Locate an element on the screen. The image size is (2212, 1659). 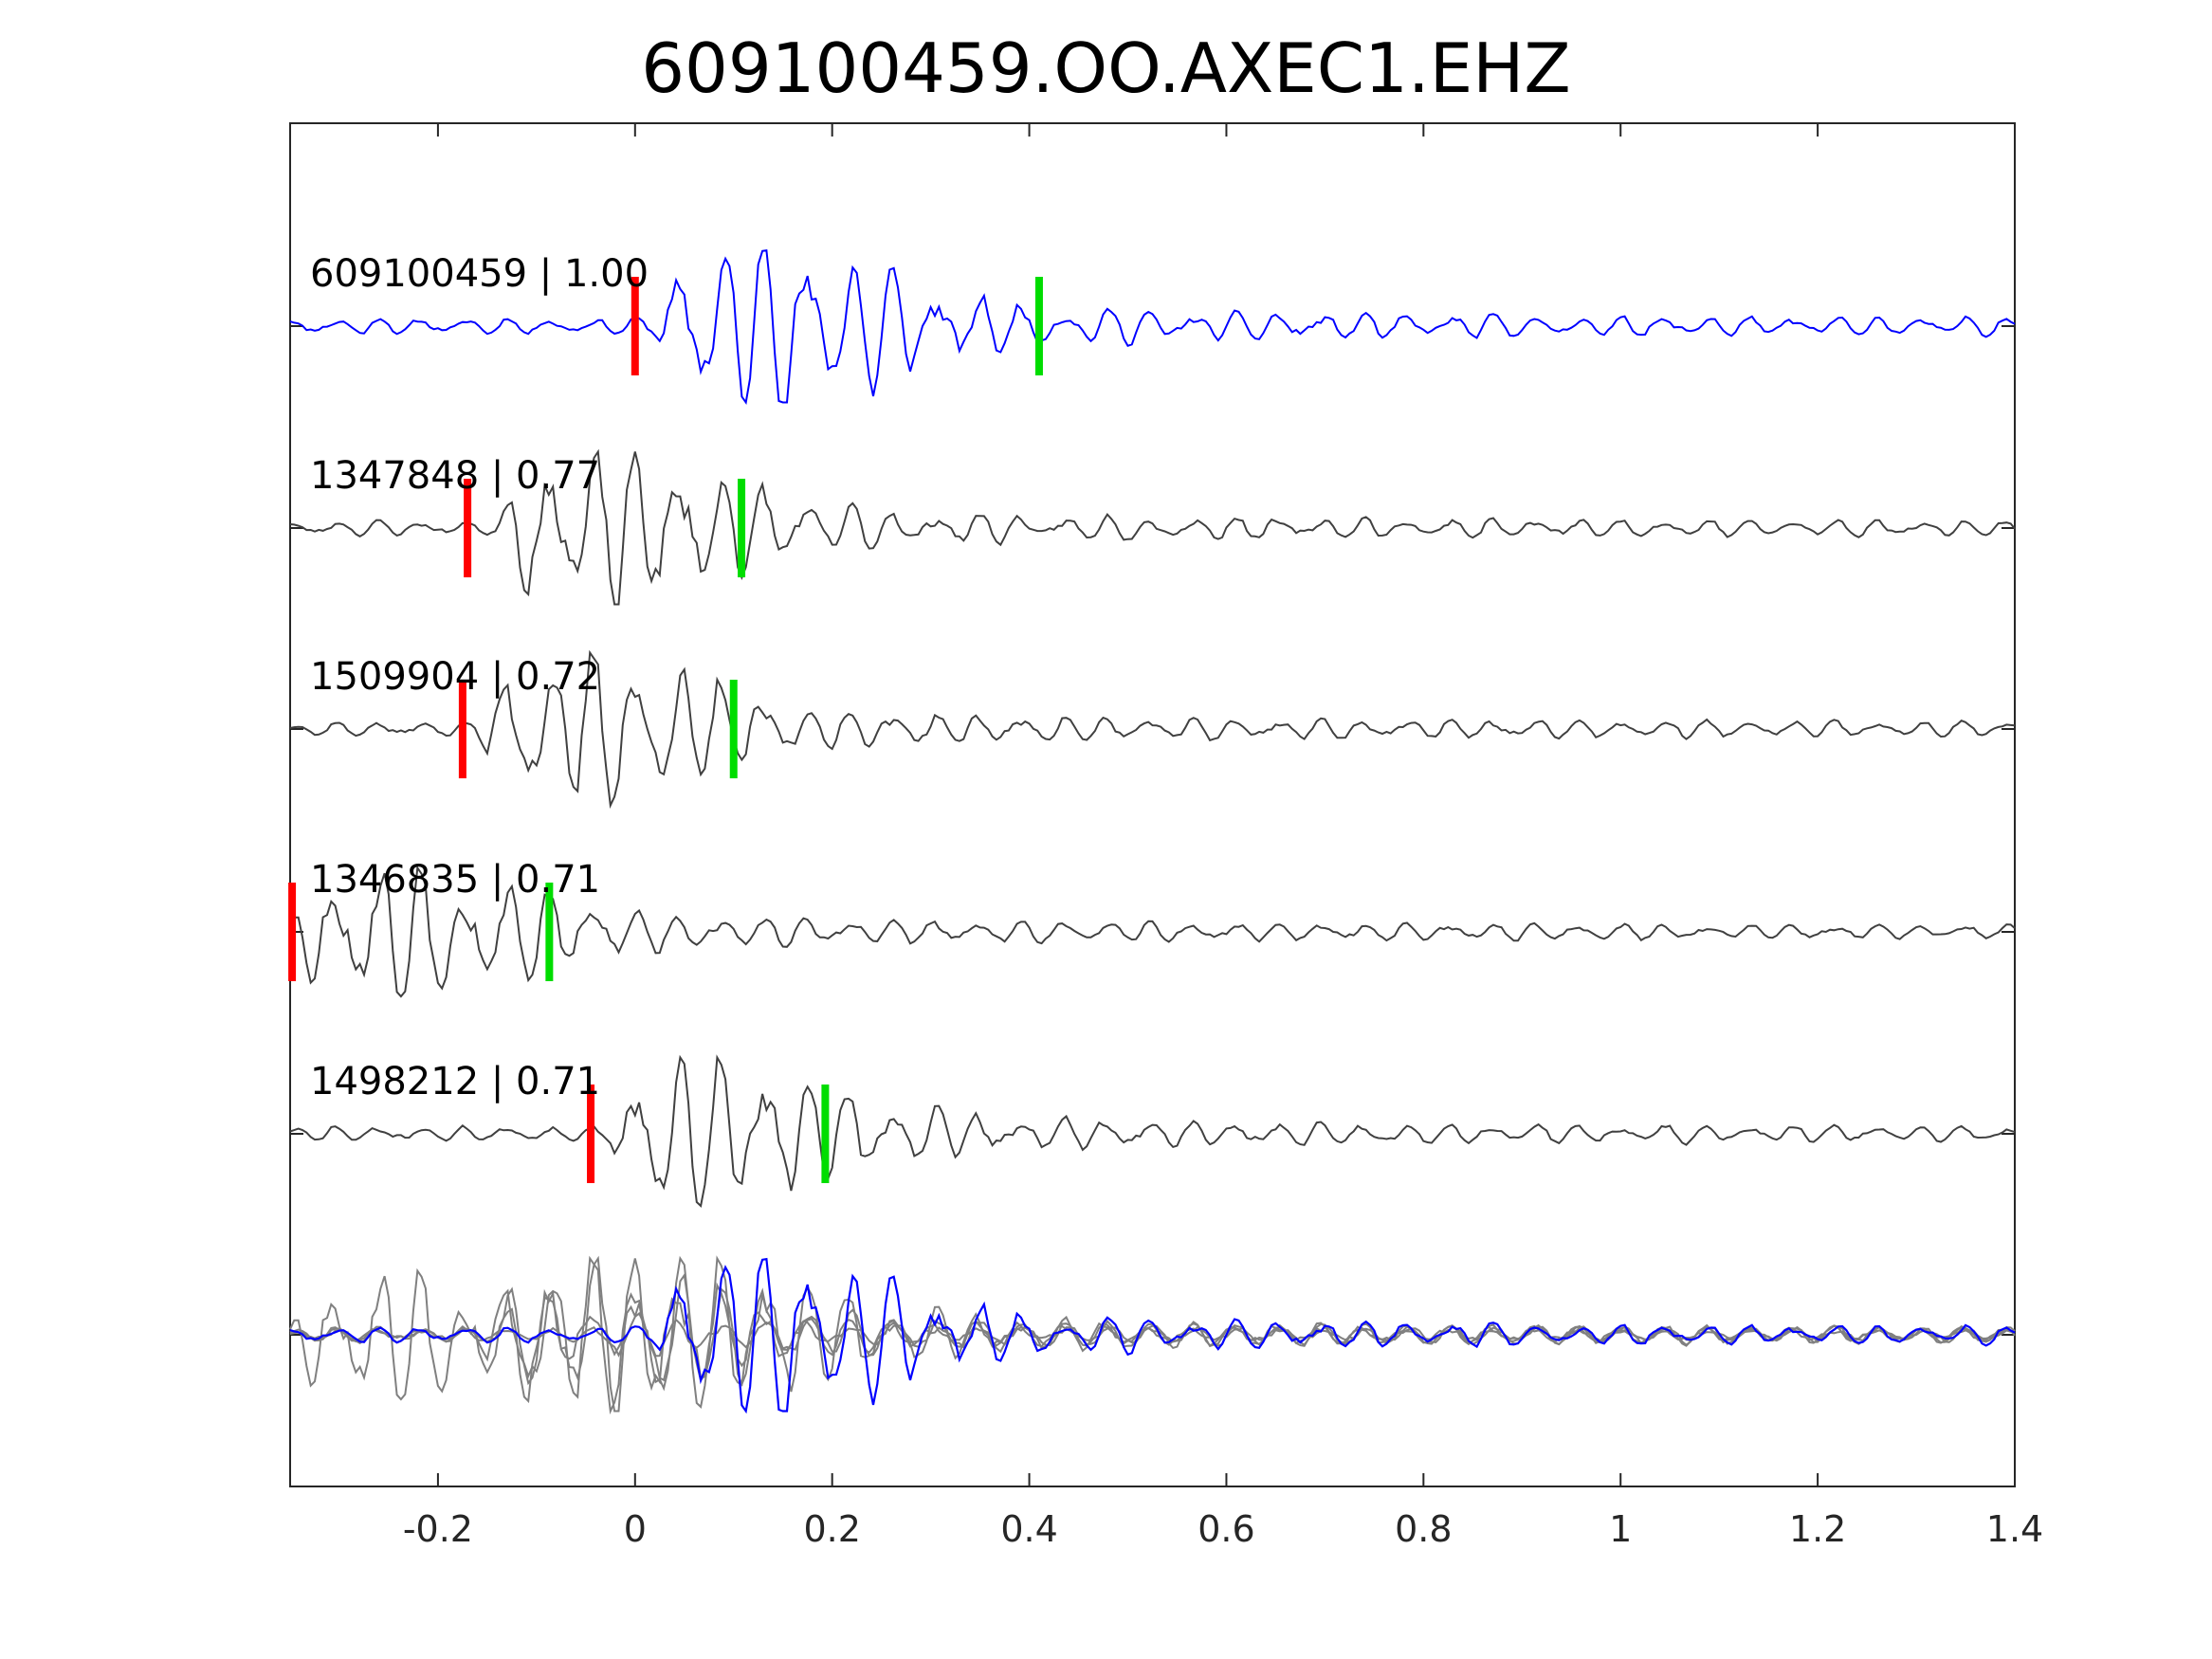
x-tick-label: 0 is located at coordinates (635, 1529).